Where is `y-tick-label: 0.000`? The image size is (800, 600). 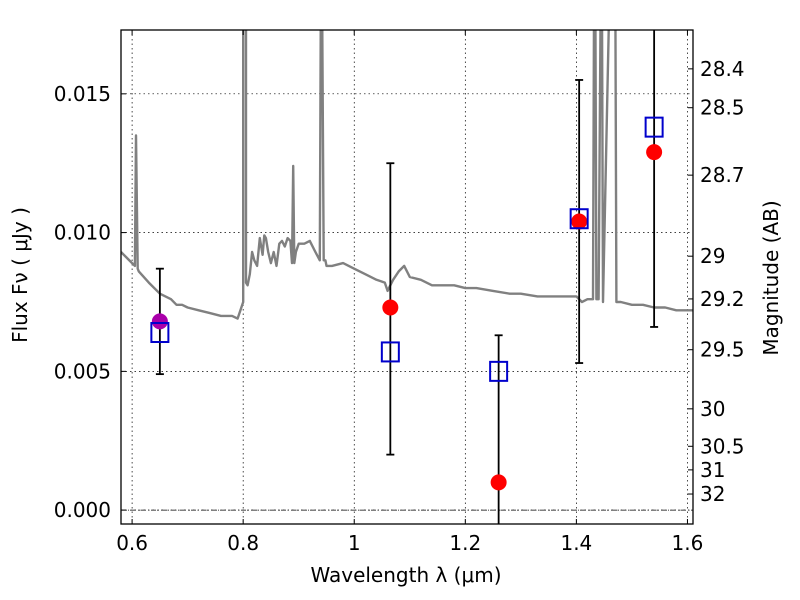 y-tick-label: 0.000 is located at coordinates (82, 510).